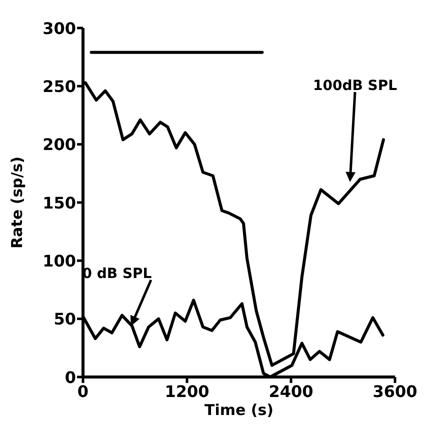 This screenshot has width=424, height=433. What do you see at coordinates (83, 391) in the screenshot?
I see `x-tick-label: 0` at bounding box center [83, 391].